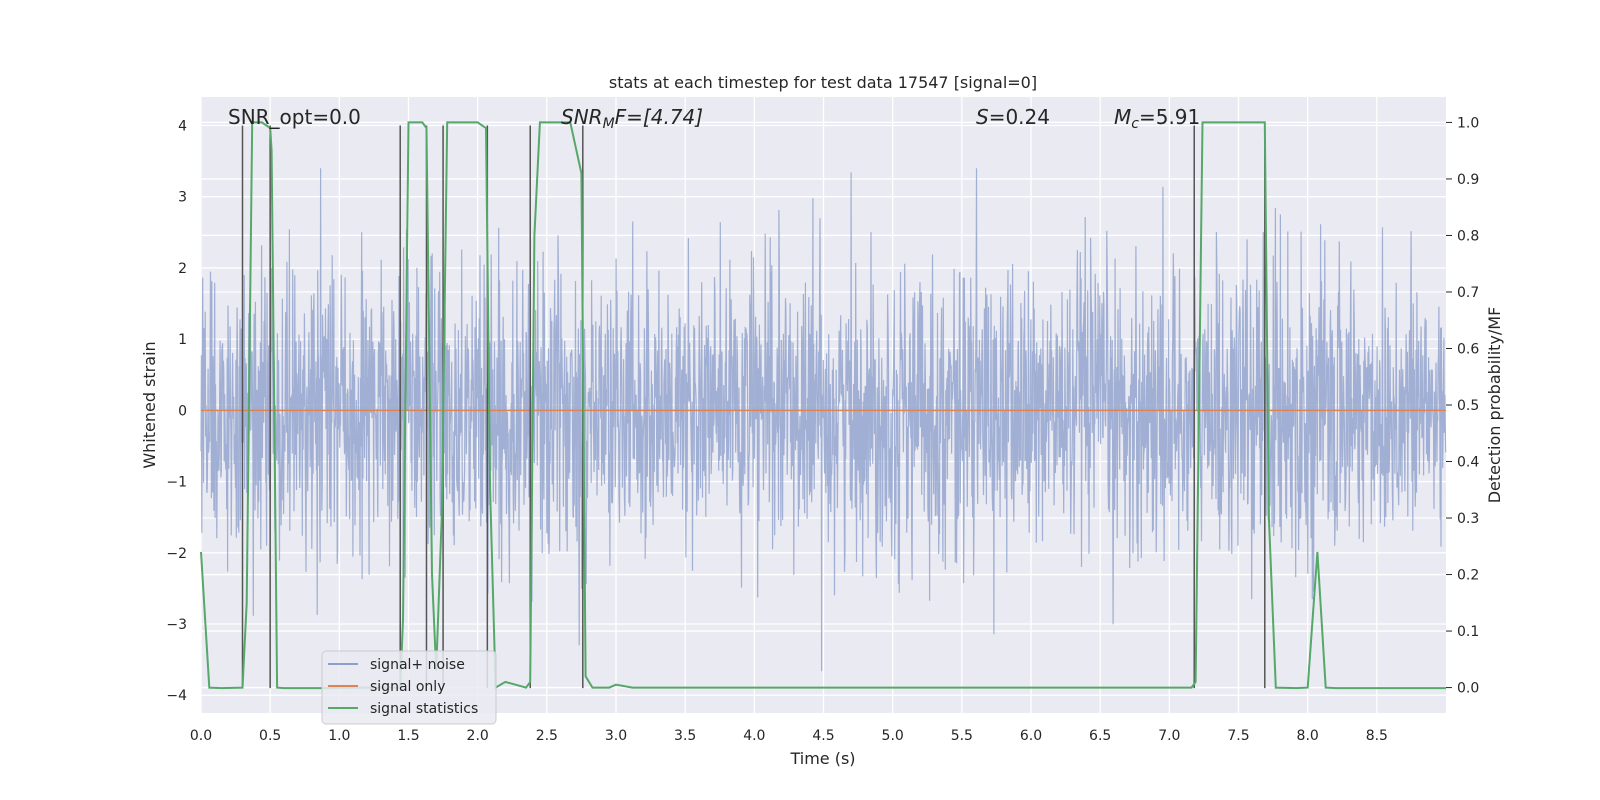 This screenshot has height=800, width=1600. What do you see at coordinates (1135, 124) in the screenshot?
I see `annotation-mc-sub: c` at bounding box center [1135, 124].